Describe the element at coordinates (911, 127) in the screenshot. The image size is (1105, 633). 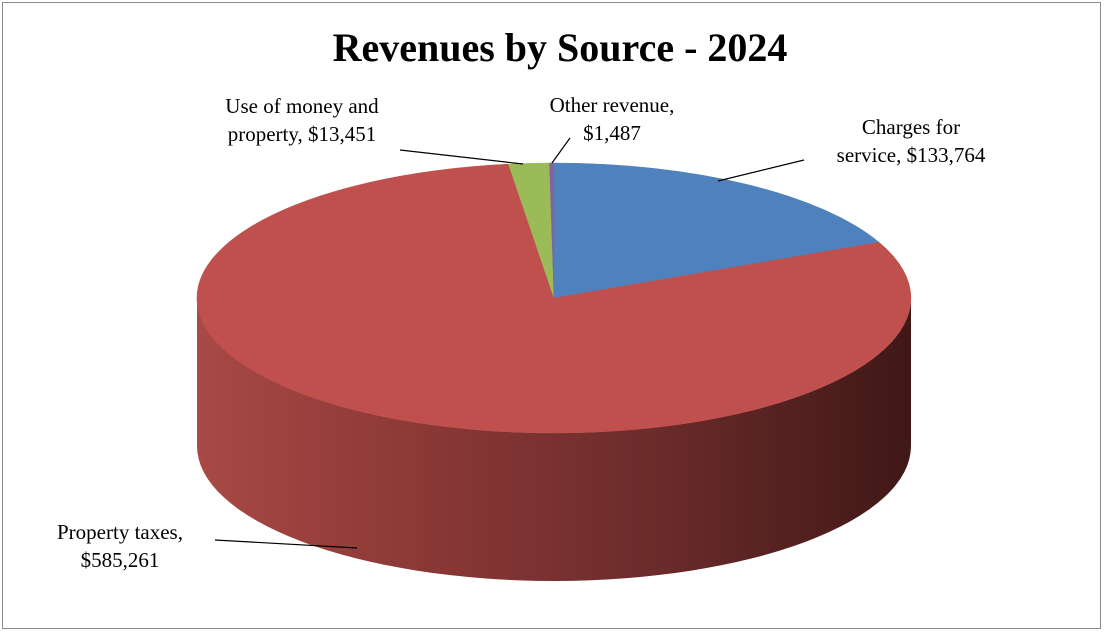
I see `label-line: Charges for` at that location.